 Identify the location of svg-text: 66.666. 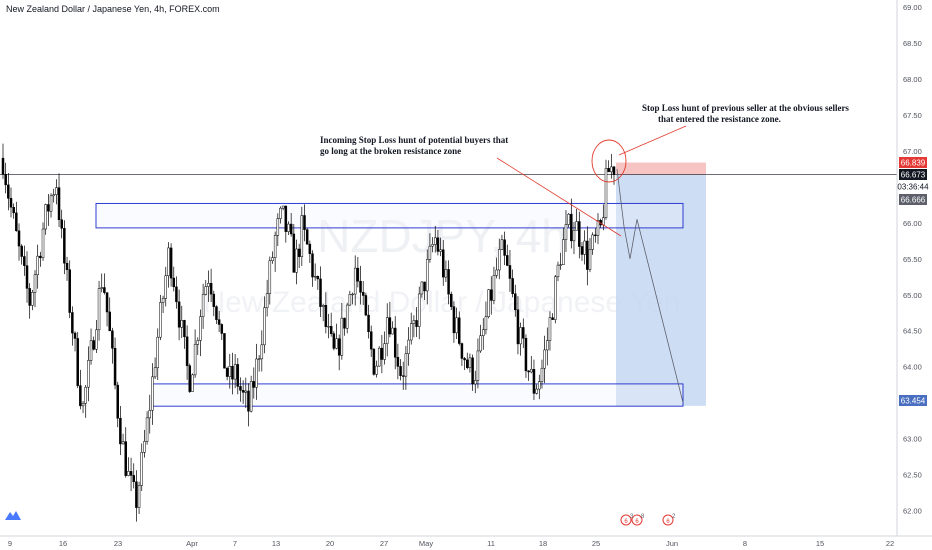
(913, 200).